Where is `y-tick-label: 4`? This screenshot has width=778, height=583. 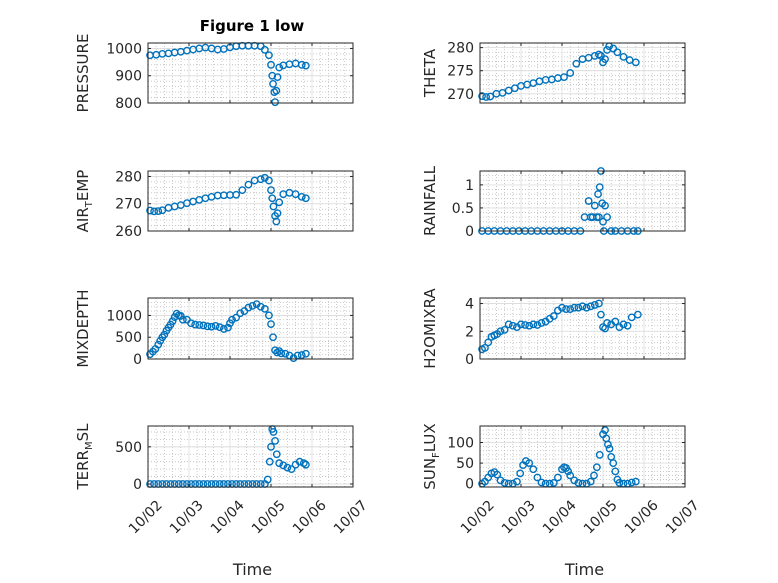
y-tick-label: 4 is located at coordinates (469, 305).